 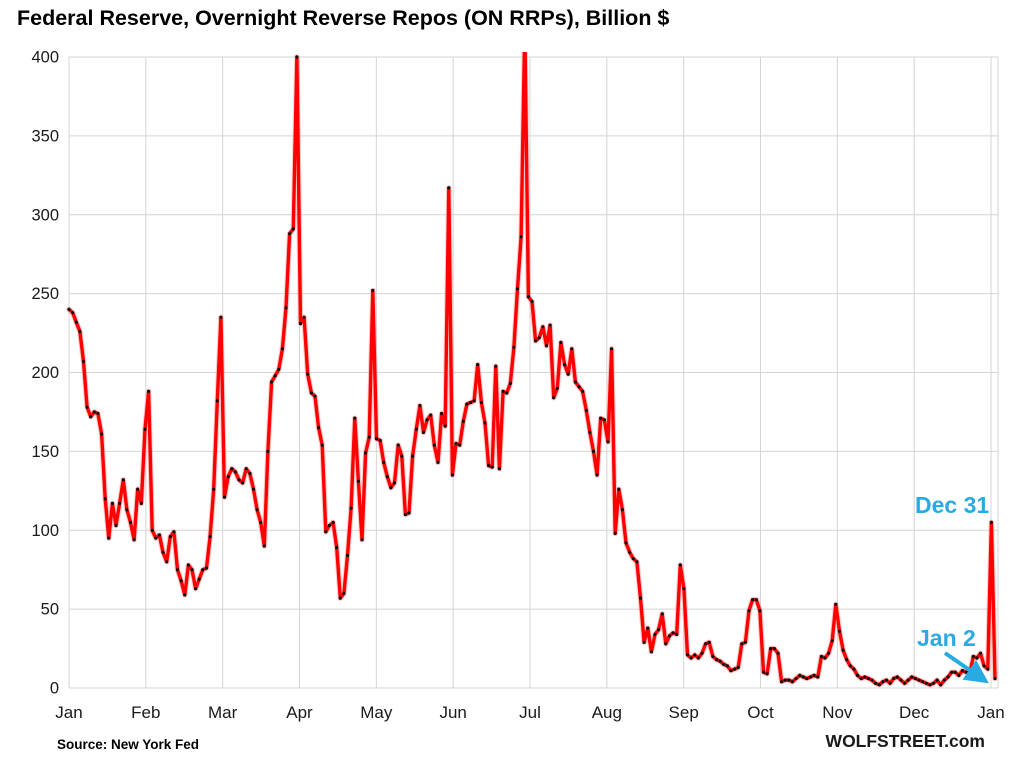 What do you see at coordinates (50, 610) in the screenshot?
I see `svg-text: 50` at bounding box center [50, 610].